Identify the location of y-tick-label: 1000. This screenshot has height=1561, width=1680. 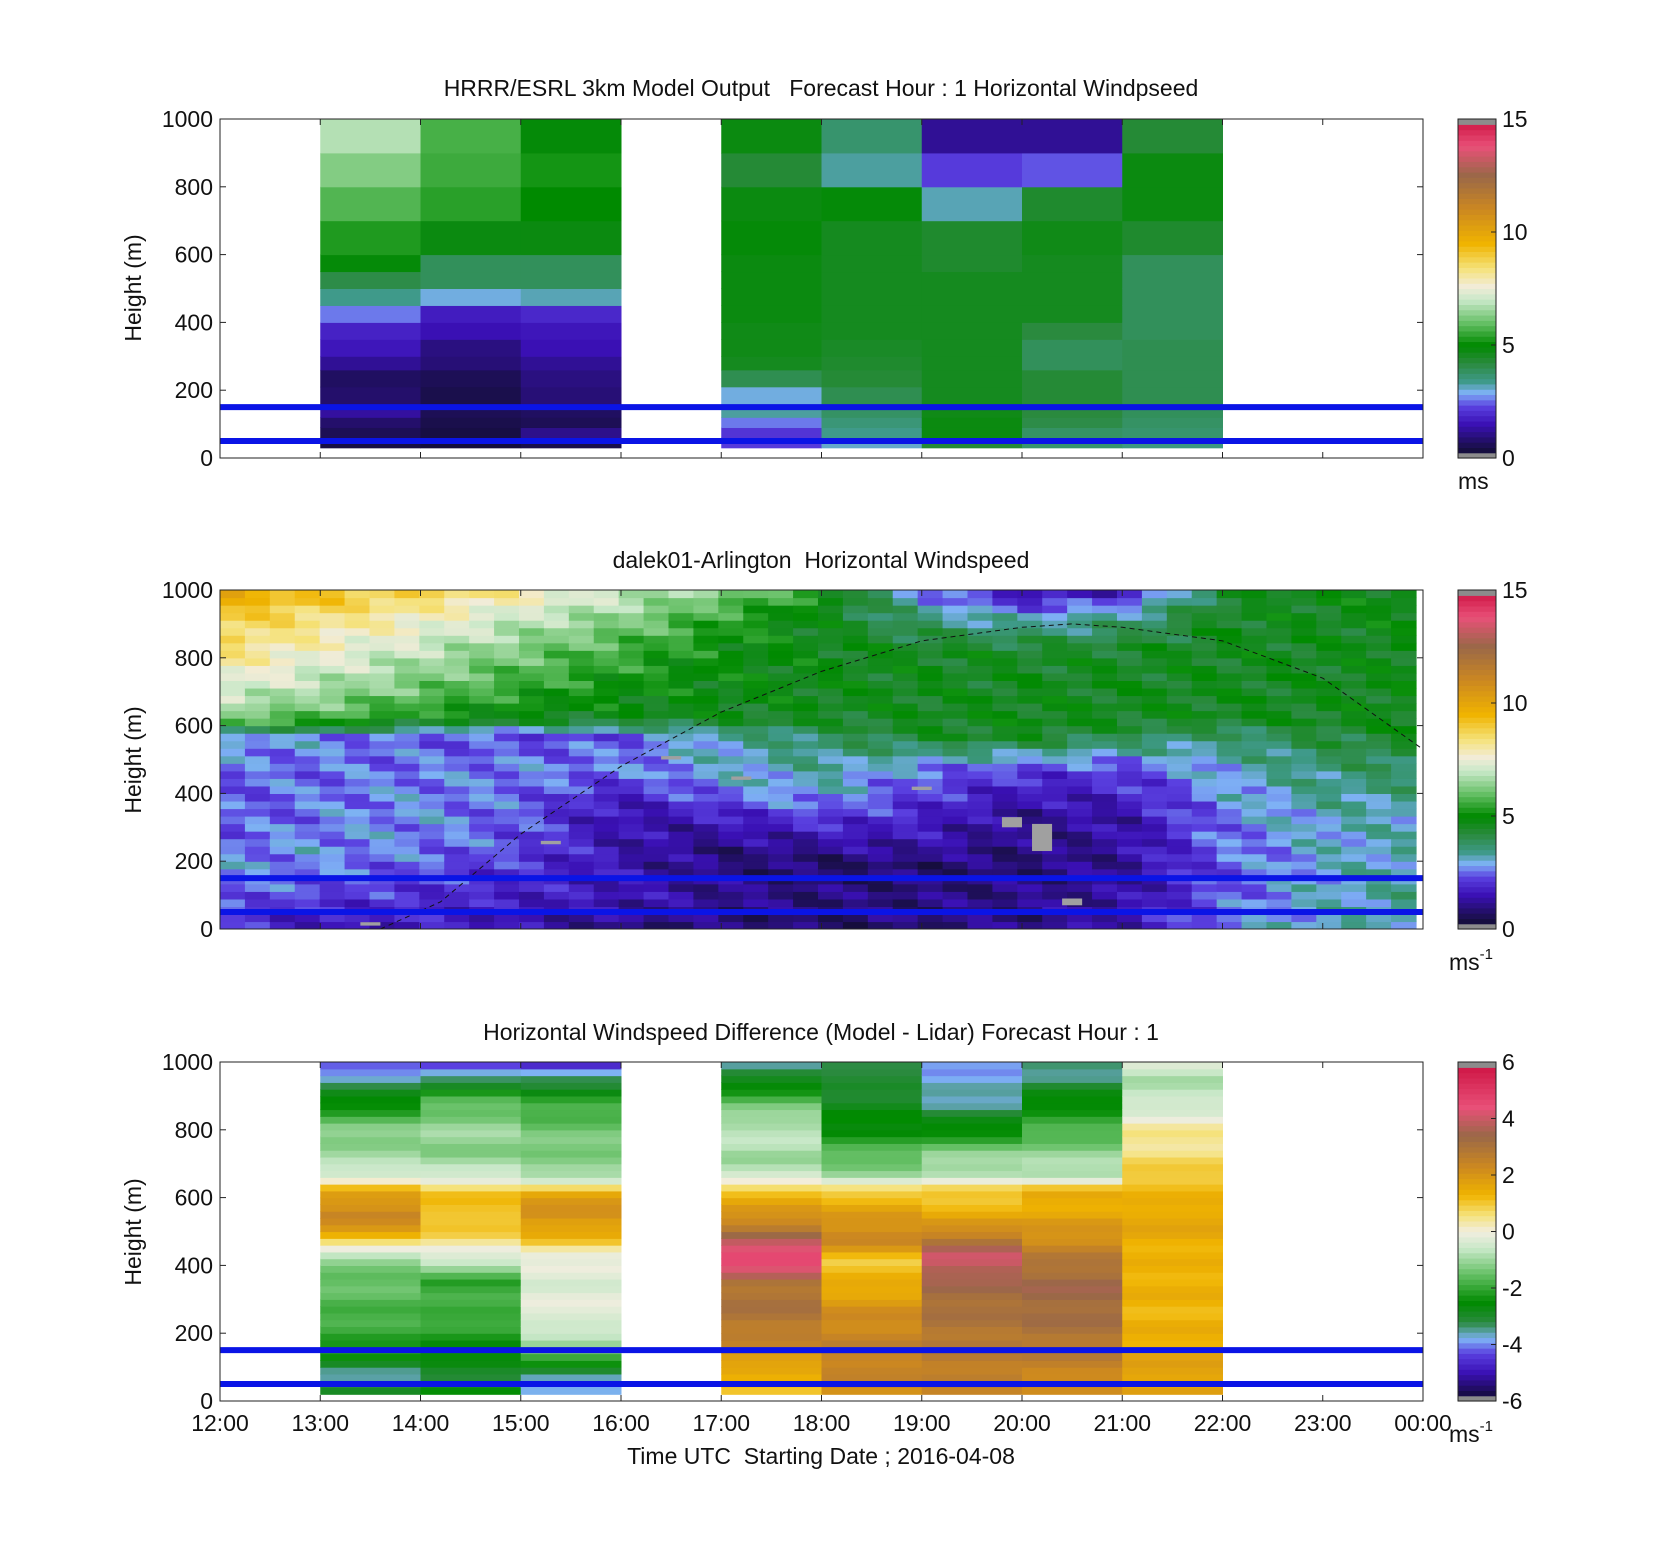
(187, 119).